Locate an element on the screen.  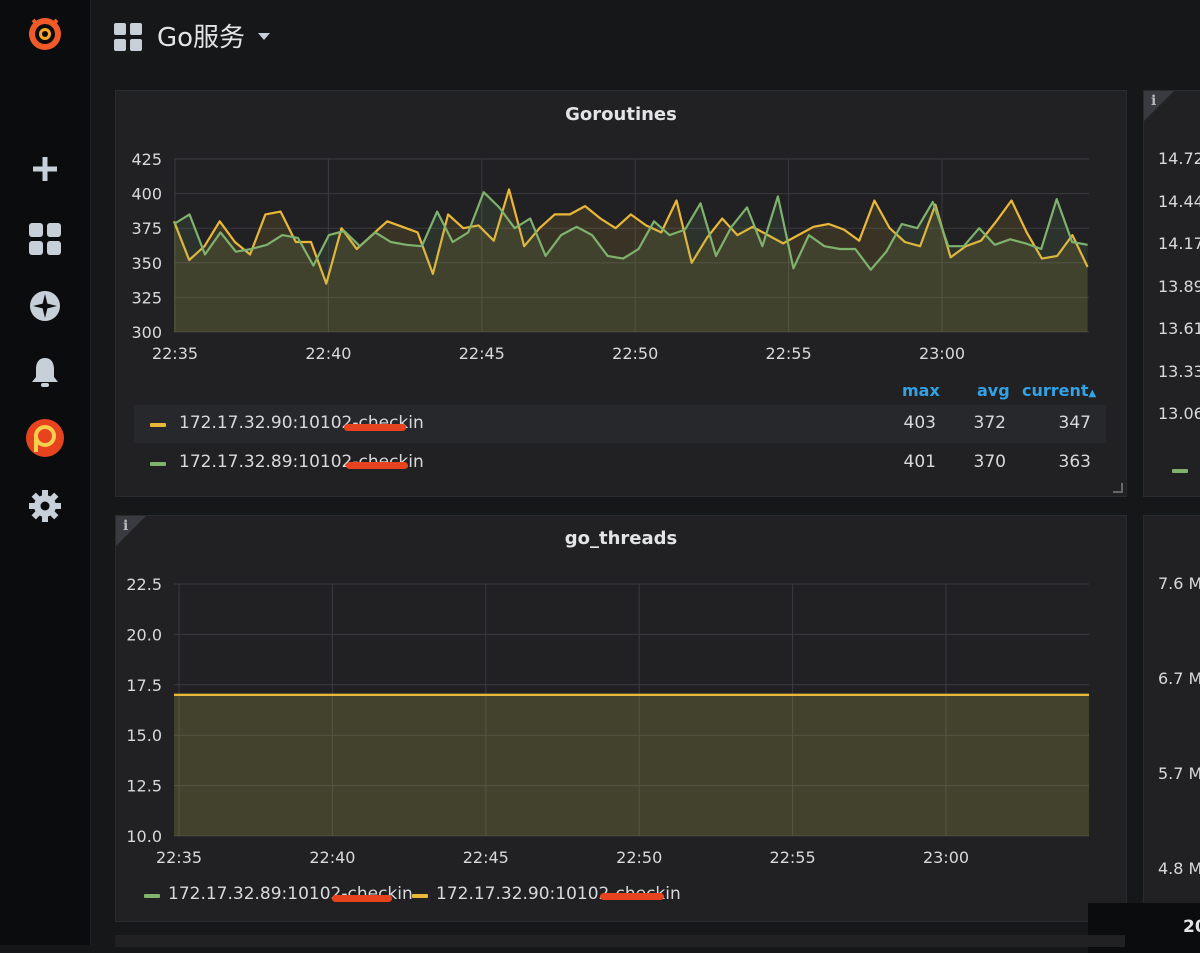
legend-row: 172.17.32.89:10102-checkin 401 370 363 is located at coordinates (620, 463).